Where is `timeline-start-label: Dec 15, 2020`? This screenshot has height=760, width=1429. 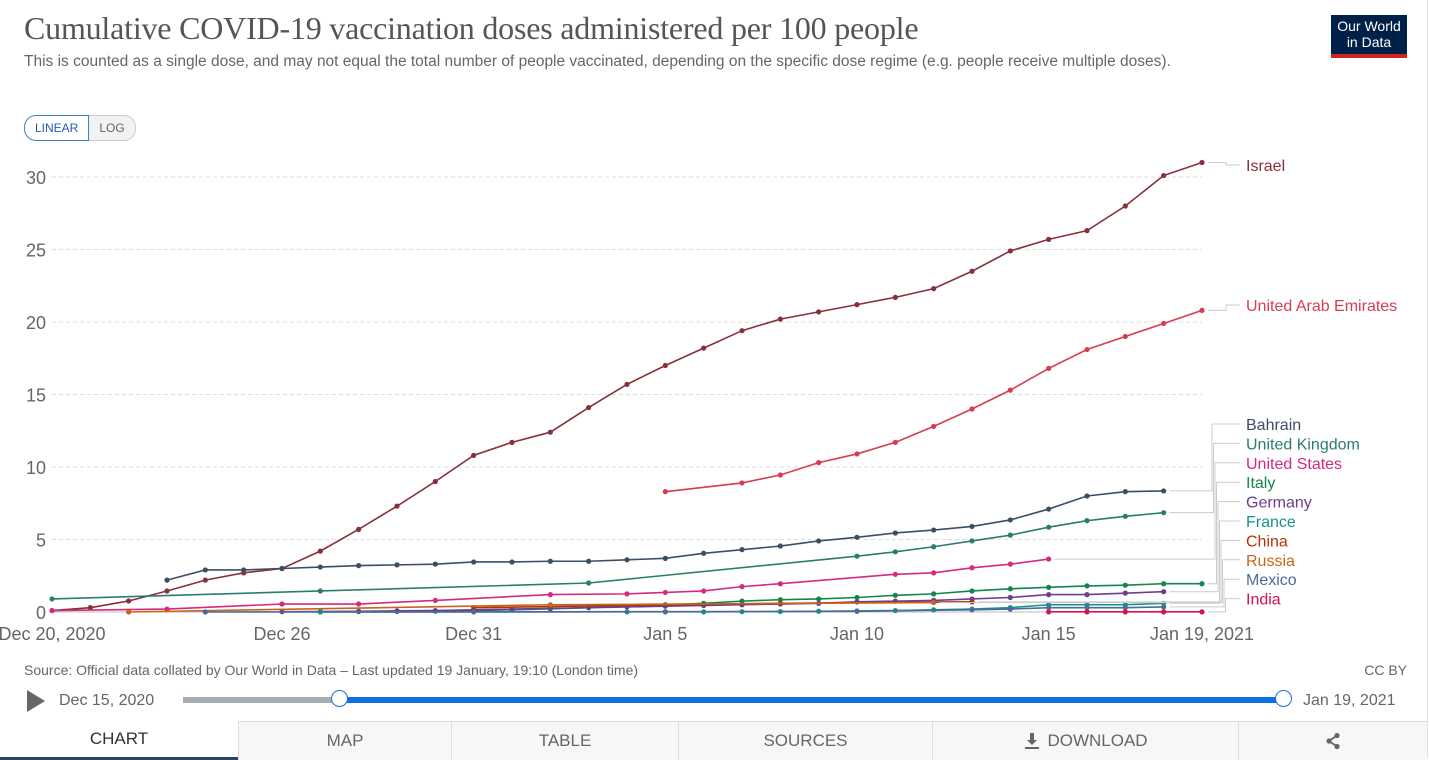
timeline-start-label: Dec 15, 2020 is located at coordinates (107, 700).